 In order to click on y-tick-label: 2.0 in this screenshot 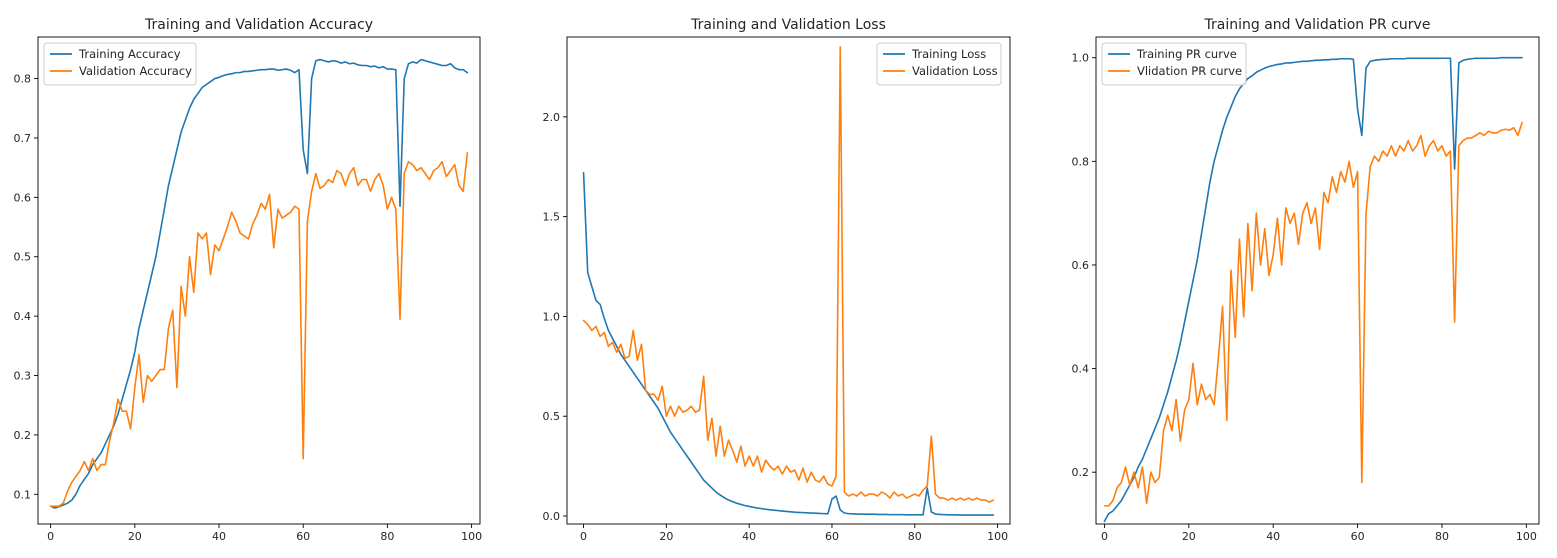, I will do `click(552, 117)`.